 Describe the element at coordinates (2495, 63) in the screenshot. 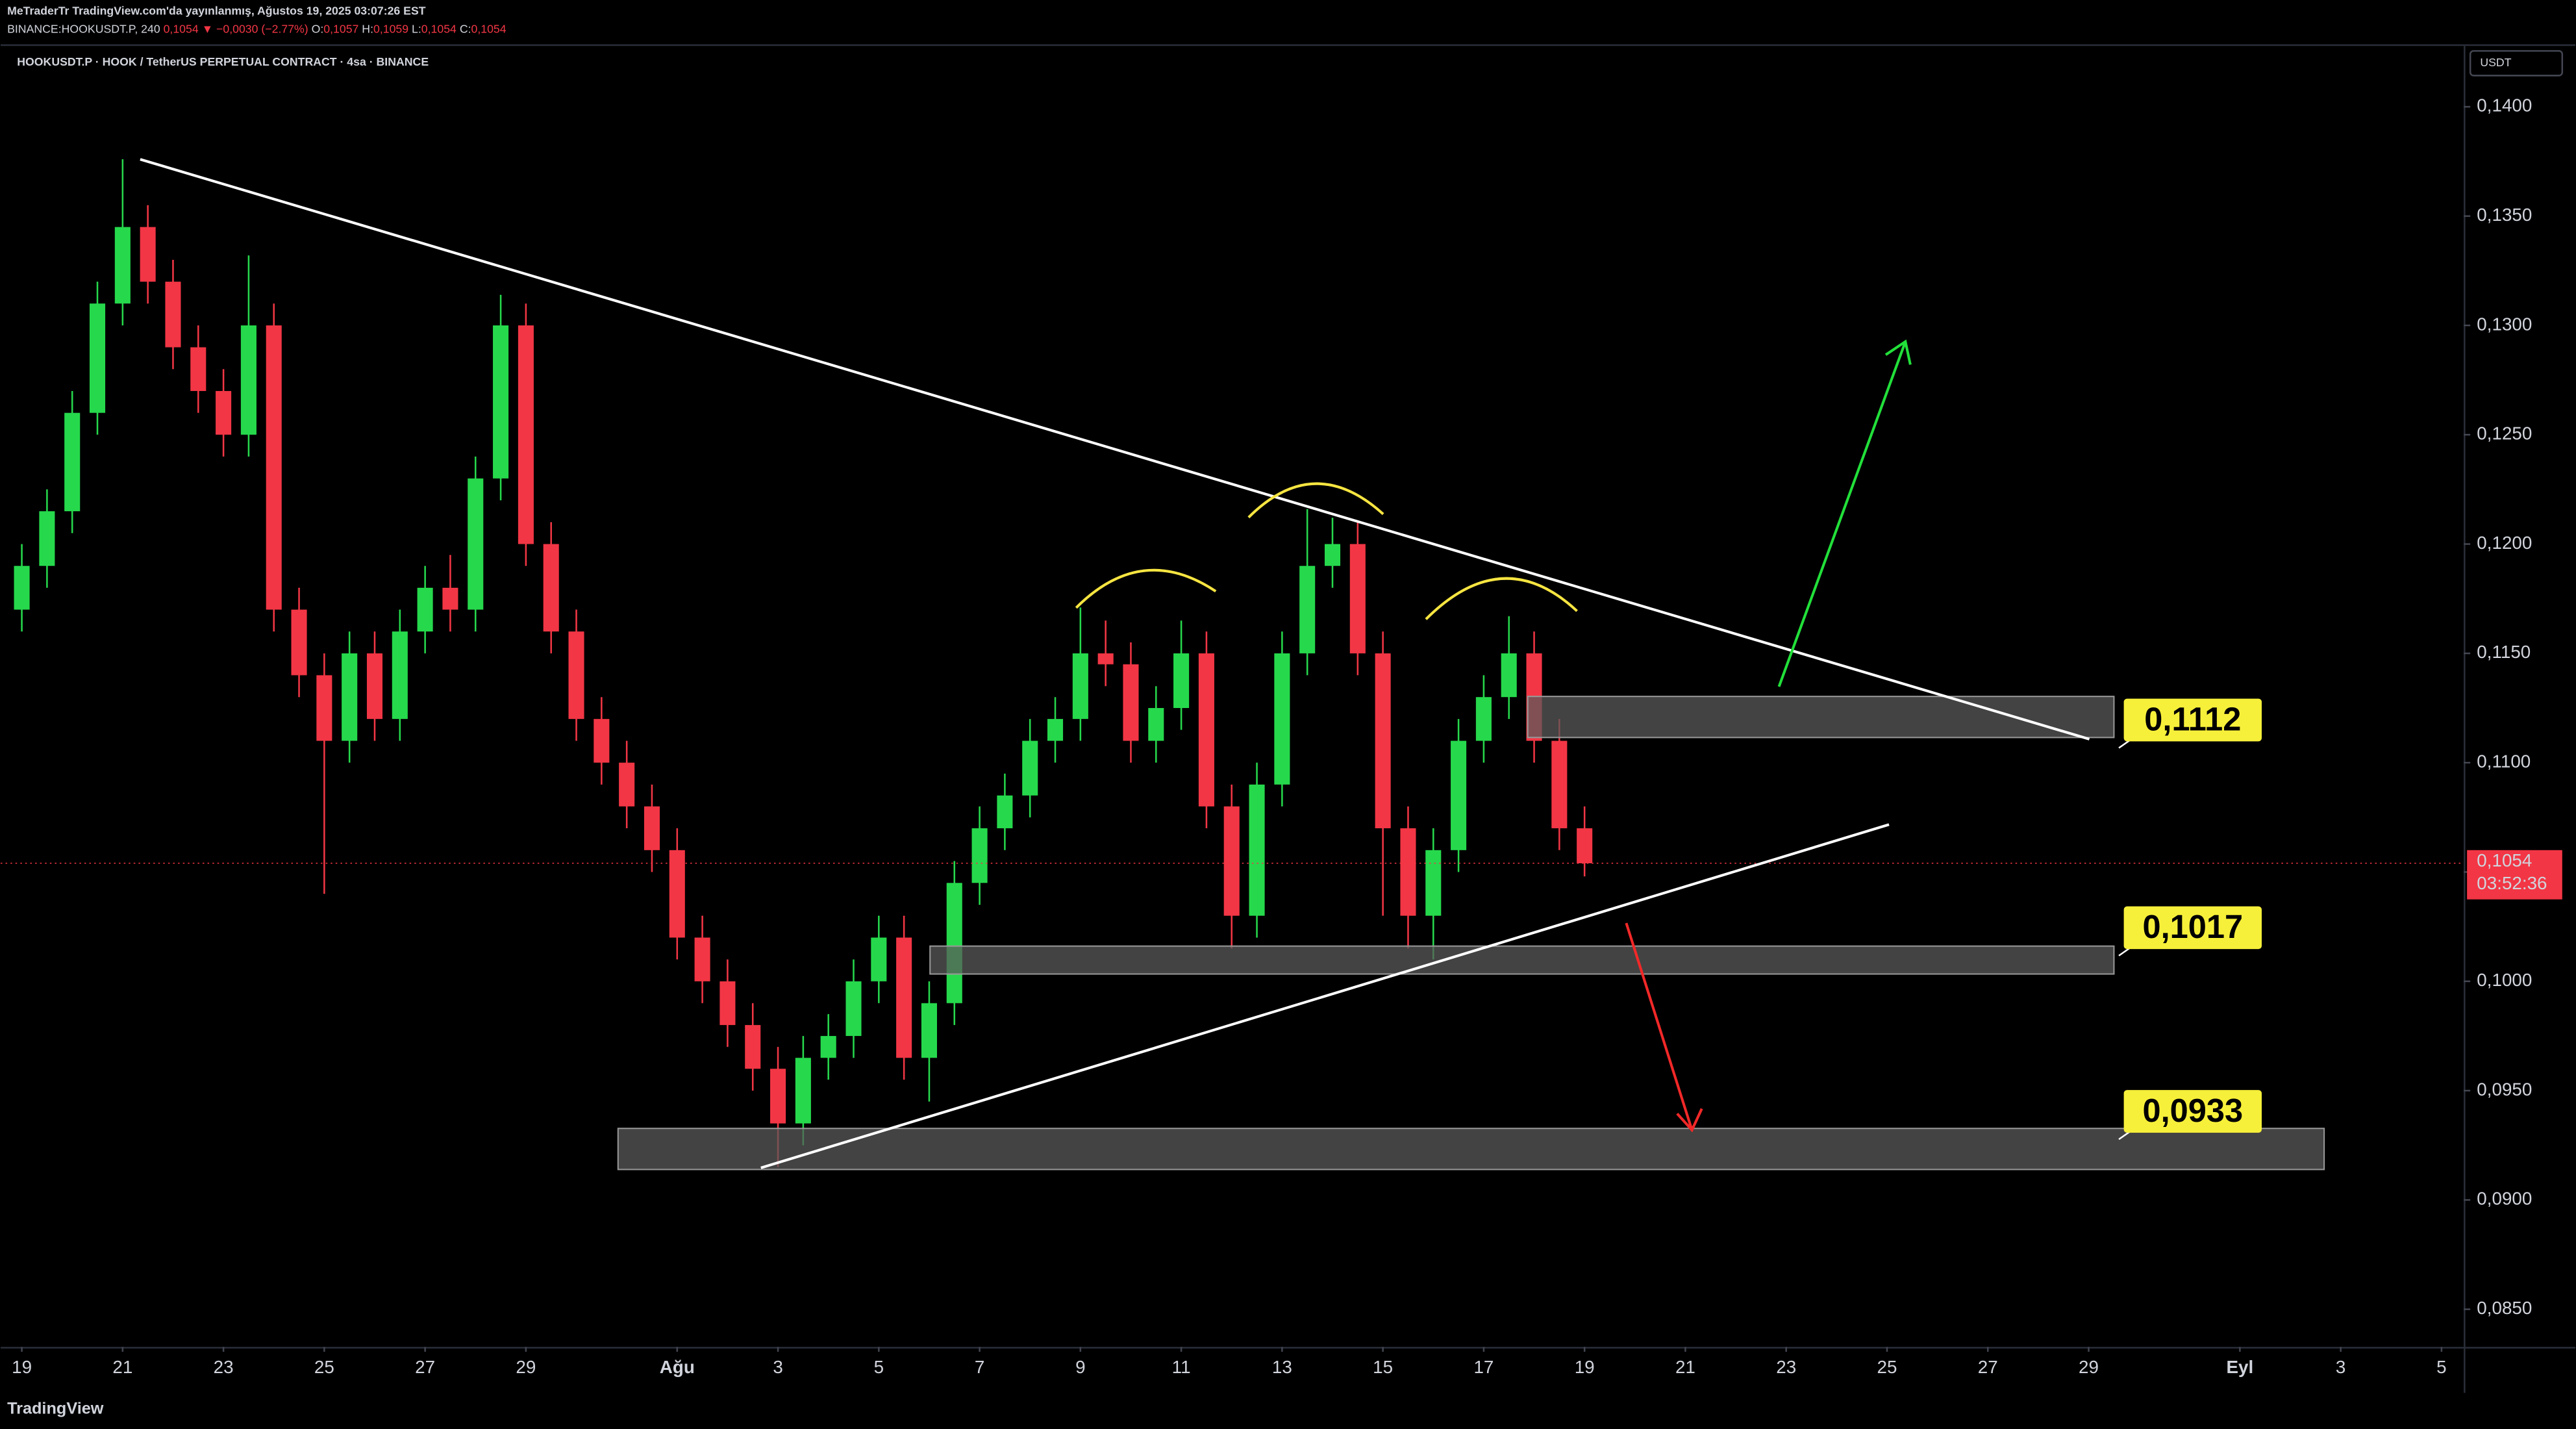

I see `currency: USDT` at that location.